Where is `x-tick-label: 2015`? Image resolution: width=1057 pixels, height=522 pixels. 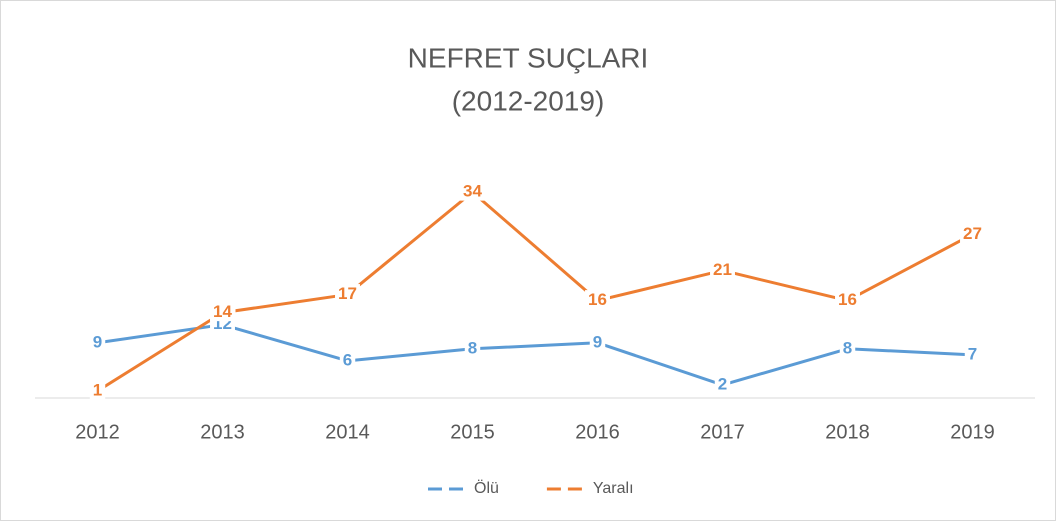
x-tick-label: 2015 is located at coordinates (472, 432).